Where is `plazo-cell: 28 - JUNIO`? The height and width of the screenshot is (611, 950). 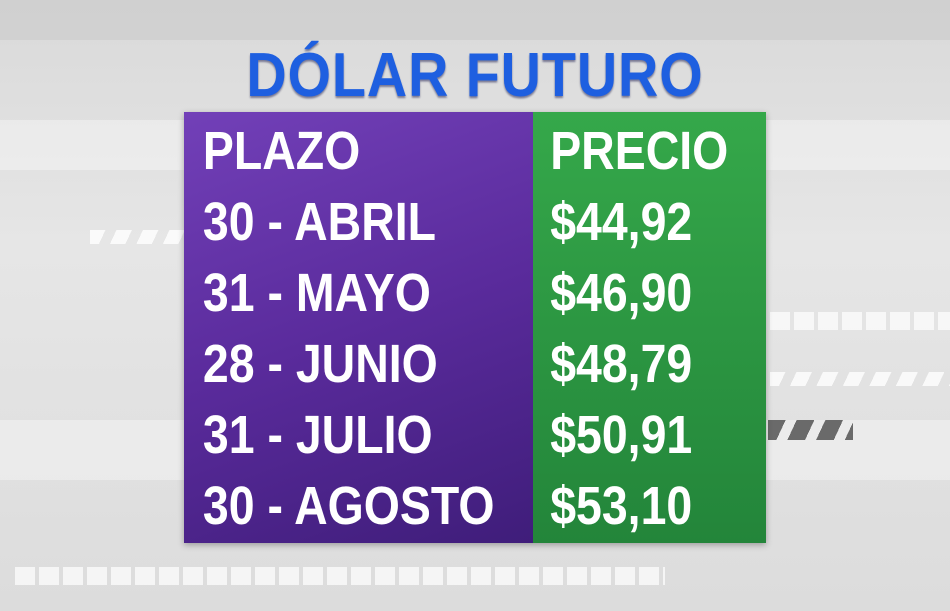 plazo-cell: 28 - JUNIO is located at coordinates (320, 364).